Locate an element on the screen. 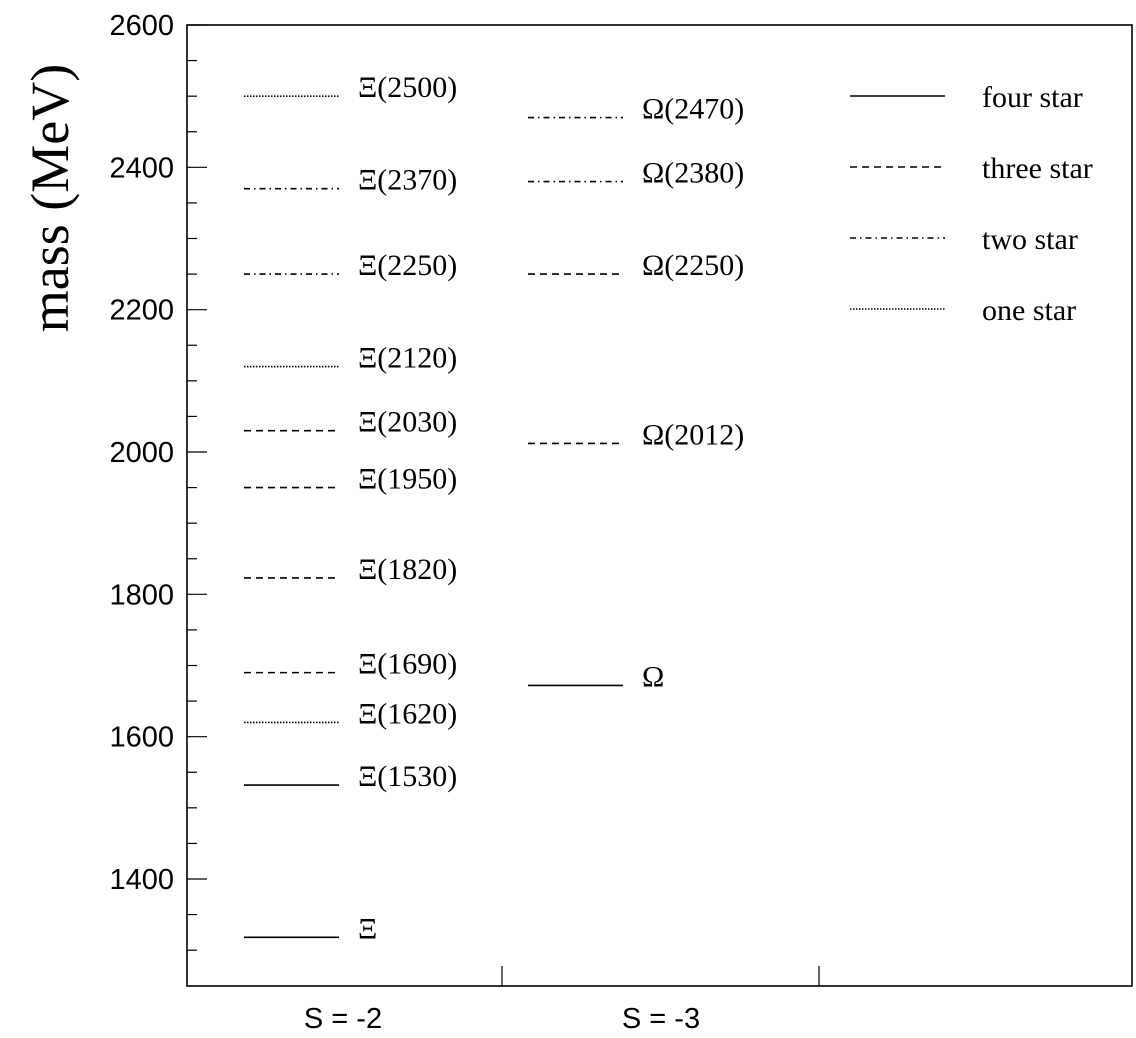  level-label: Ω(2470) is located at coordinates (693, 109).